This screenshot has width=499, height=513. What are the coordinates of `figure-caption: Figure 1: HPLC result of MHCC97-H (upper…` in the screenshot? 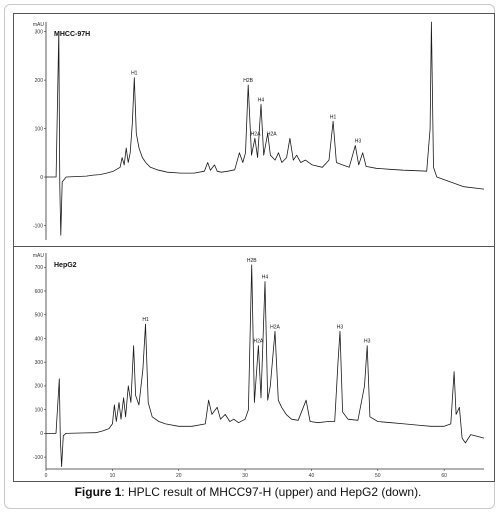 It's located at (248, 492).